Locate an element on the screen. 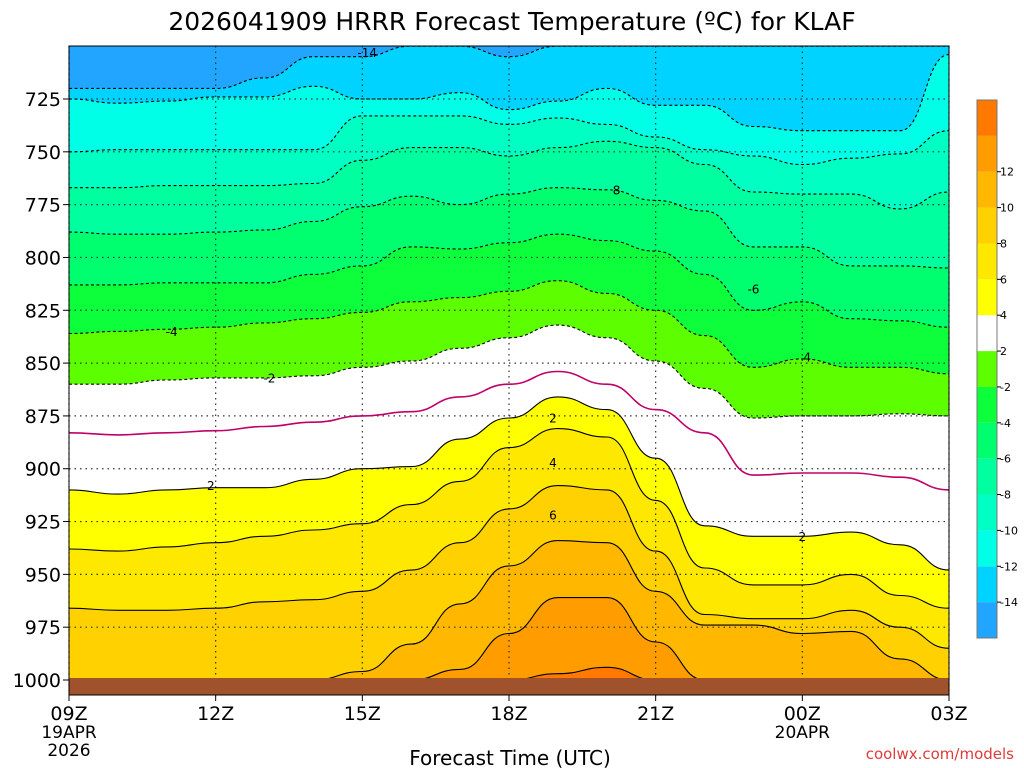 The image size is (1024, 768). contour-line--4 is located at coordinates (509, 280).